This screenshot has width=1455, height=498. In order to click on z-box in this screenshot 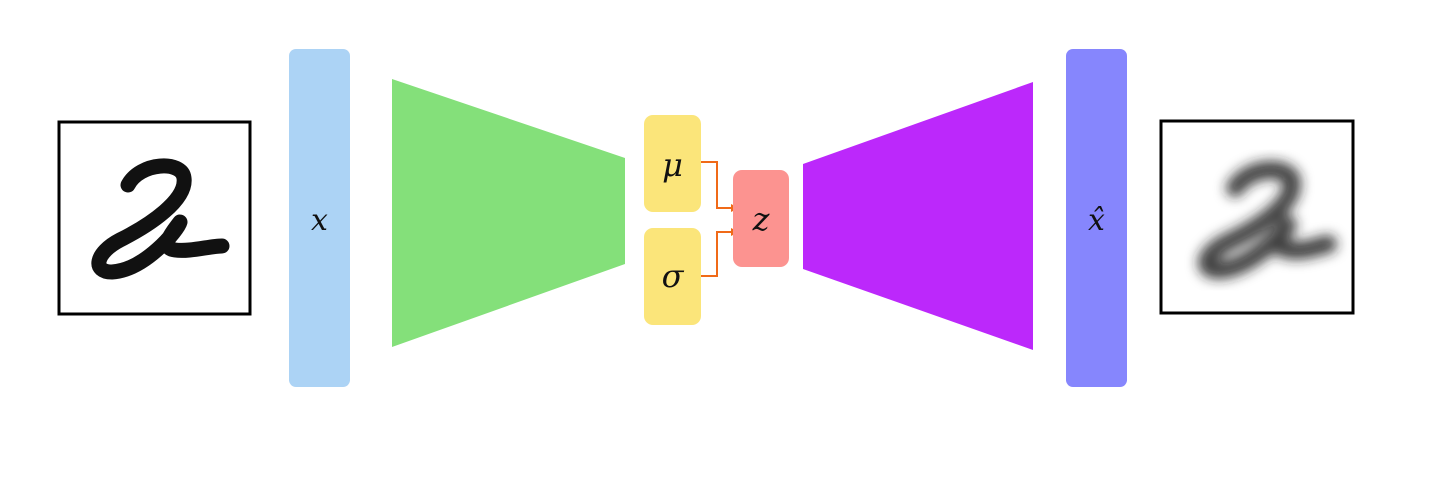, I will do `click(761, 218)`.